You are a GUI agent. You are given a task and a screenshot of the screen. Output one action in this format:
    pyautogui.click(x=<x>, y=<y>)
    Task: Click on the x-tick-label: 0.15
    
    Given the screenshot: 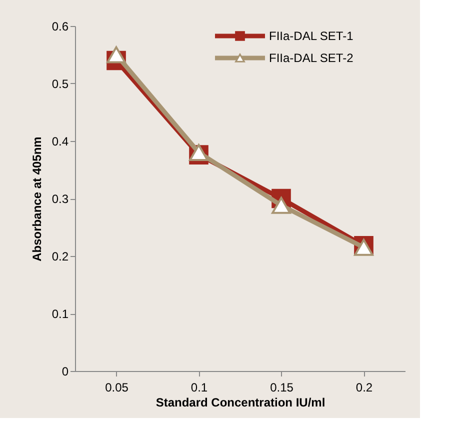 What is the action you would take?
    pyautogui.click(x=282, y=387)
    